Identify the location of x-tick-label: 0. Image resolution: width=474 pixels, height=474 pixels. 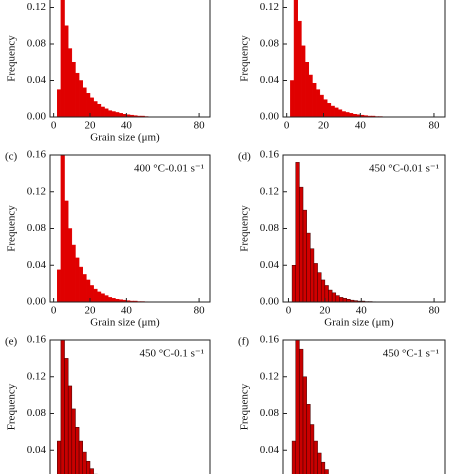
(289, 311).